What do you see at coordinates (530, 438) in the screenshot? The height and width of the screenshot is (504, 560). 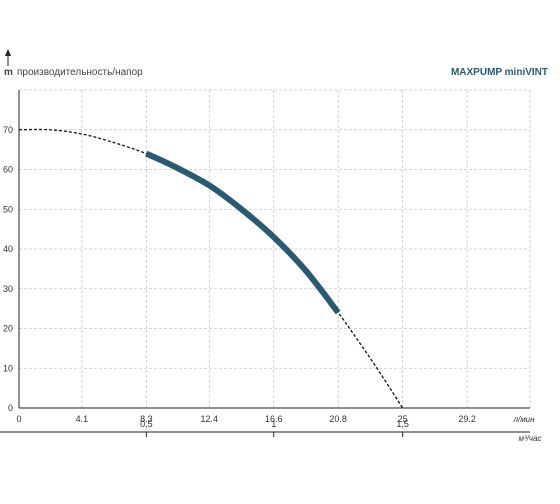 I see `x-axis-unit-m3h: м³/час` at bounding box center [530, 438].